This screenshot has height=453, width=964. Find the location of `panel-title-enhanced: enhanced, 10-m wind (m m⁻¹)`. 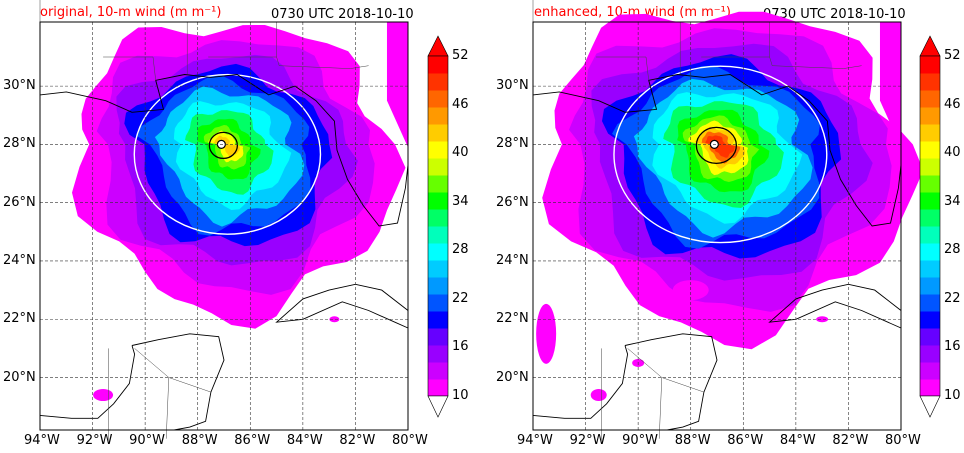

panel-title-enhanced: enhanced, 10-m wind (m m⁻¹) is located at coordinates (632, 12).